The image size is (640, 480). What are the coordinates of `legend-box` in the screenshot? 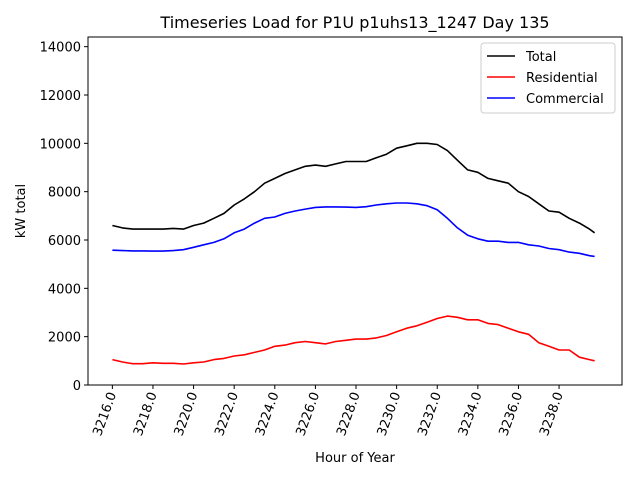 It's located at (548, 78).